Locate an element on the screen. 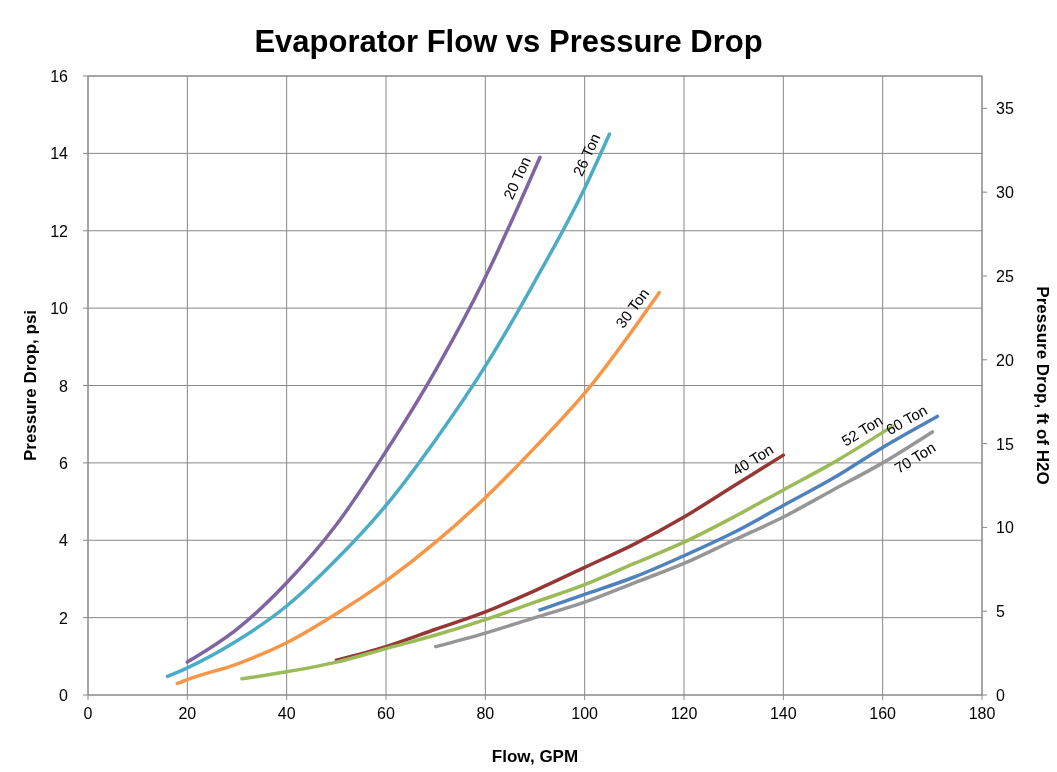  y-tick-label: 12 is located at coordinates (59, 231).